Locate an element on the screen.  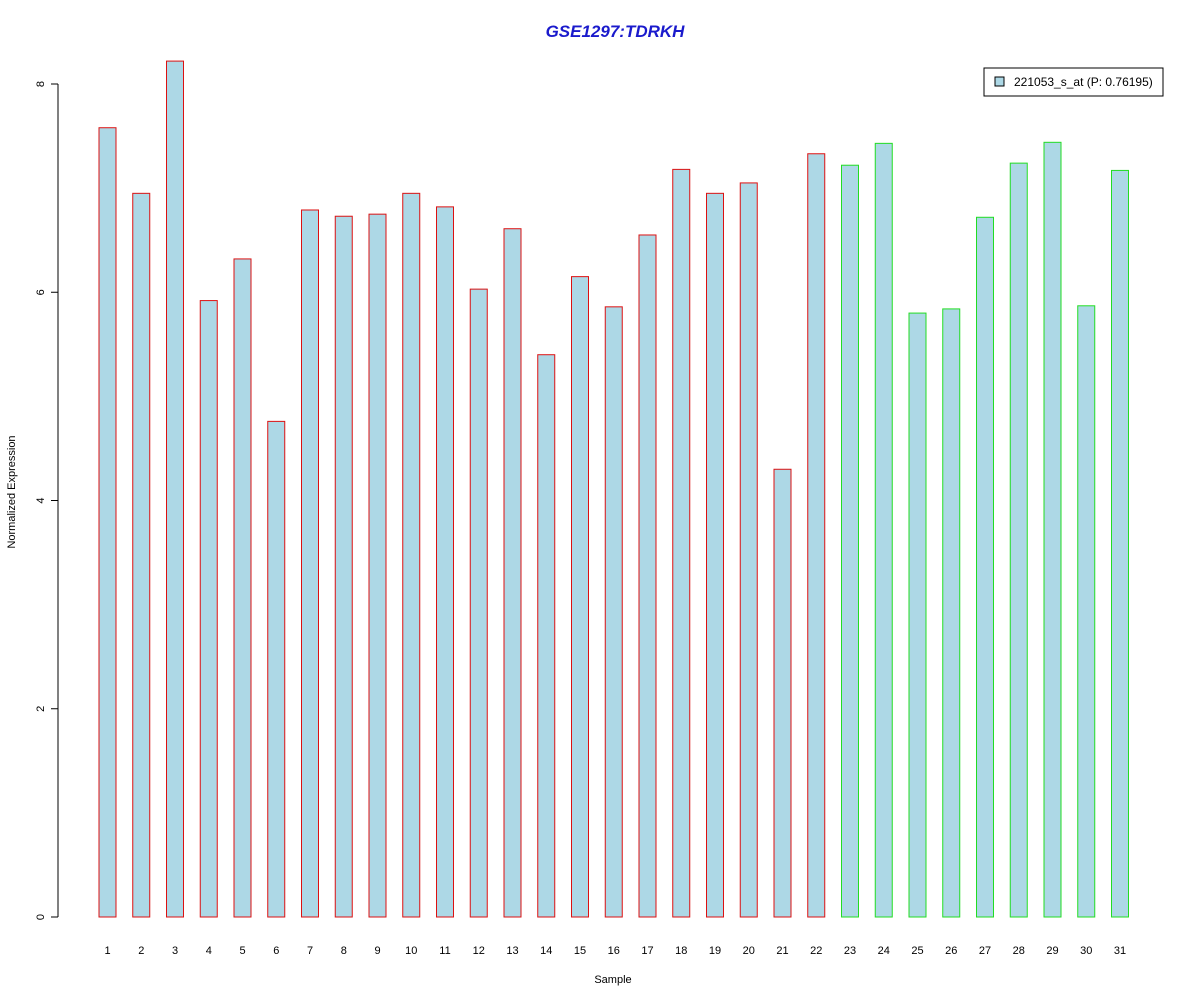
y-axis: 0 2 4 6 8 is located at coordinates (47, 500).